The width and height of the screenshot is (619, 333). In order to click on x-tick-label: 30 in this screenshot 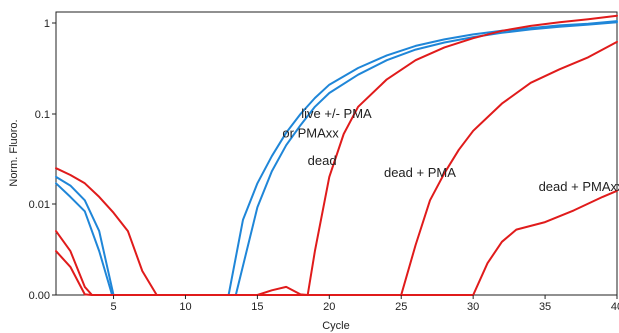, I will do `click(473, 307)`.